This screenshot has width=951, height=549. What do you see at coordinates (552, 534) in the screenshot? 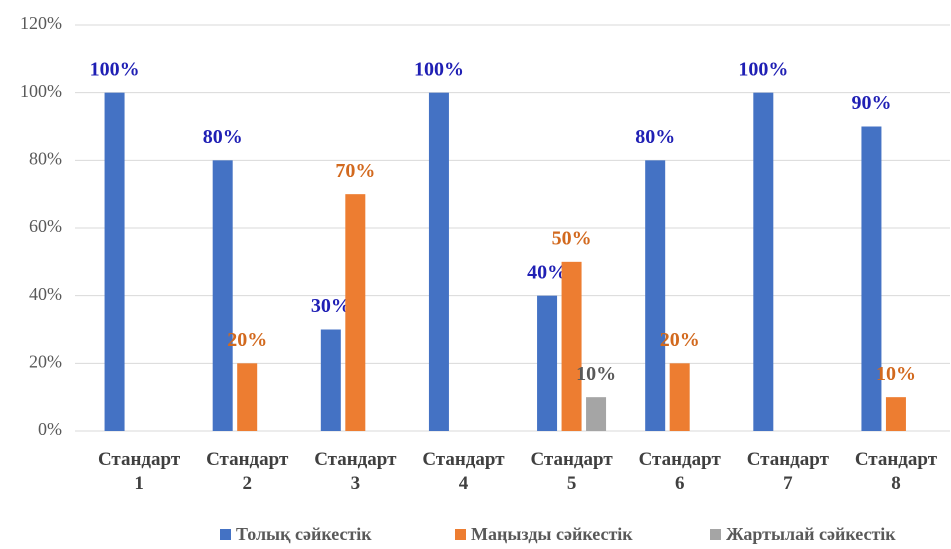
I see `legend-label: Маңызды сәйкестік` at bounding box center [552, 534].